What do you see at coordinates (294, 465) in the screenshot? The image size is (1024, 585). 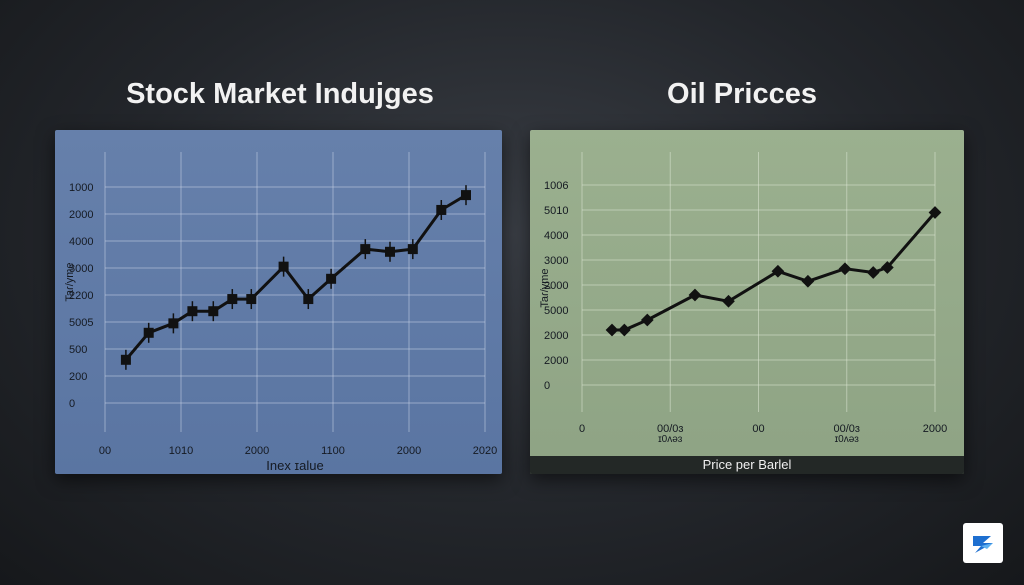 I see `x-axis-label: Inex ɪalue` at bounding box center [294, 465].